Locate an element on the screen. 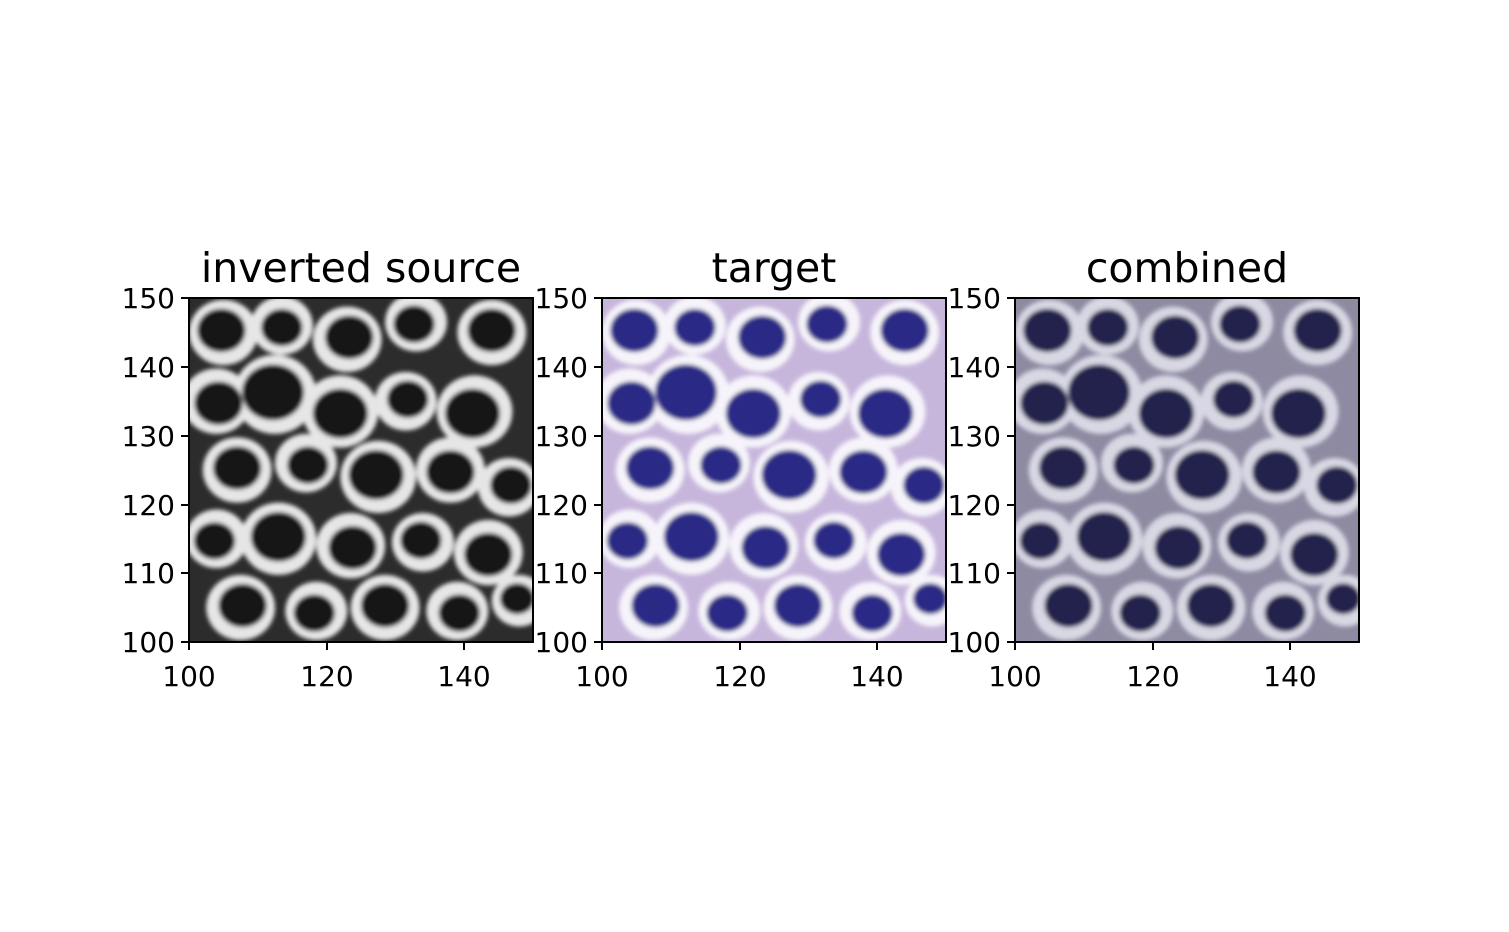 This screenshot has height=932, width=1509. y-tick-label: 130 is located at coordinates (561, 436).